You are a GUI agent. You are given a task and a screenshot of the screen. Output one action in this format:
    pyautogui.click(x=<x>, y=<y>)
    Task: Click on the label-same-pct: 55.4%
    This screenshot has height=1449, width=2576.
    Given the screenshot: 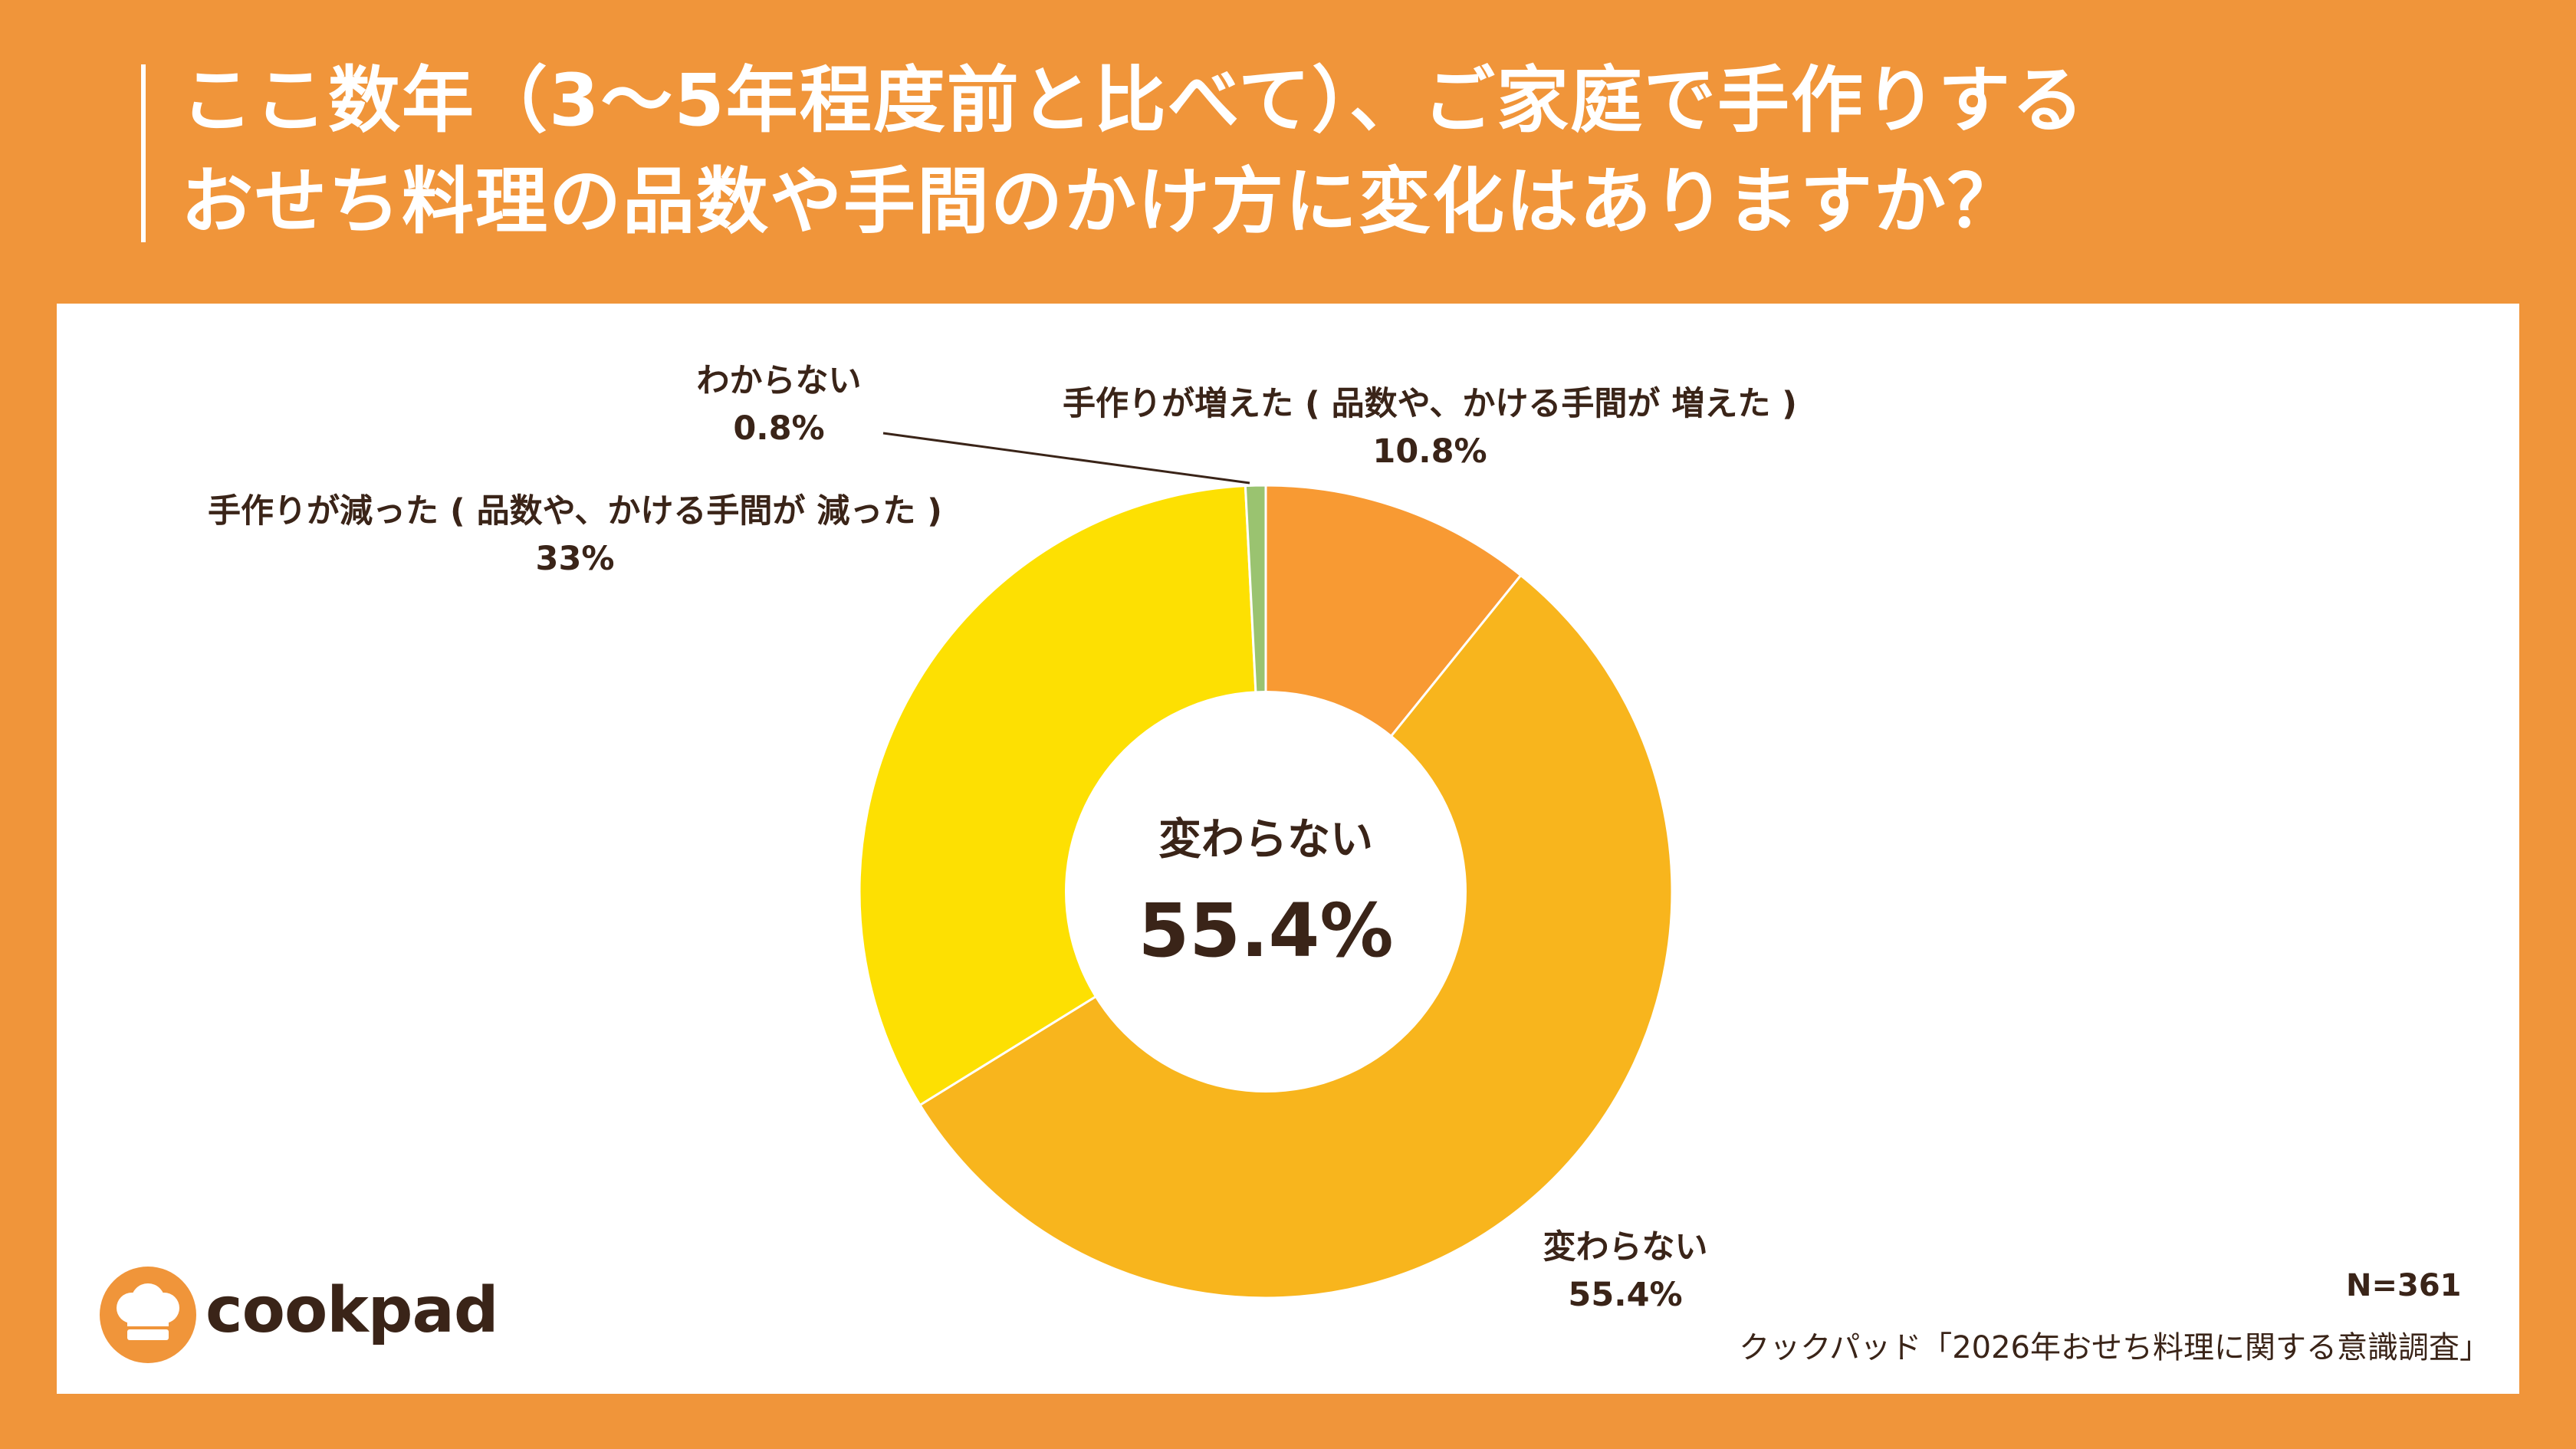 What is the action you would take?
    pyautogui.click(x=1626, y=1295)
    